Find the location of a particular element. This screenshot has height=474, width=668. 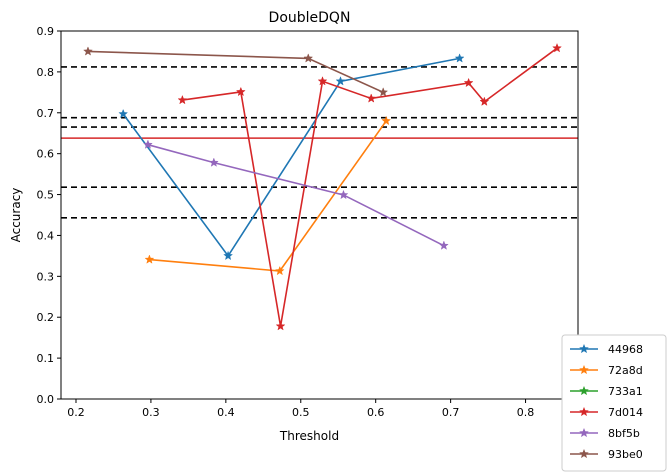

y-tick-label: 0.6 is located at coordinates (46, 154).